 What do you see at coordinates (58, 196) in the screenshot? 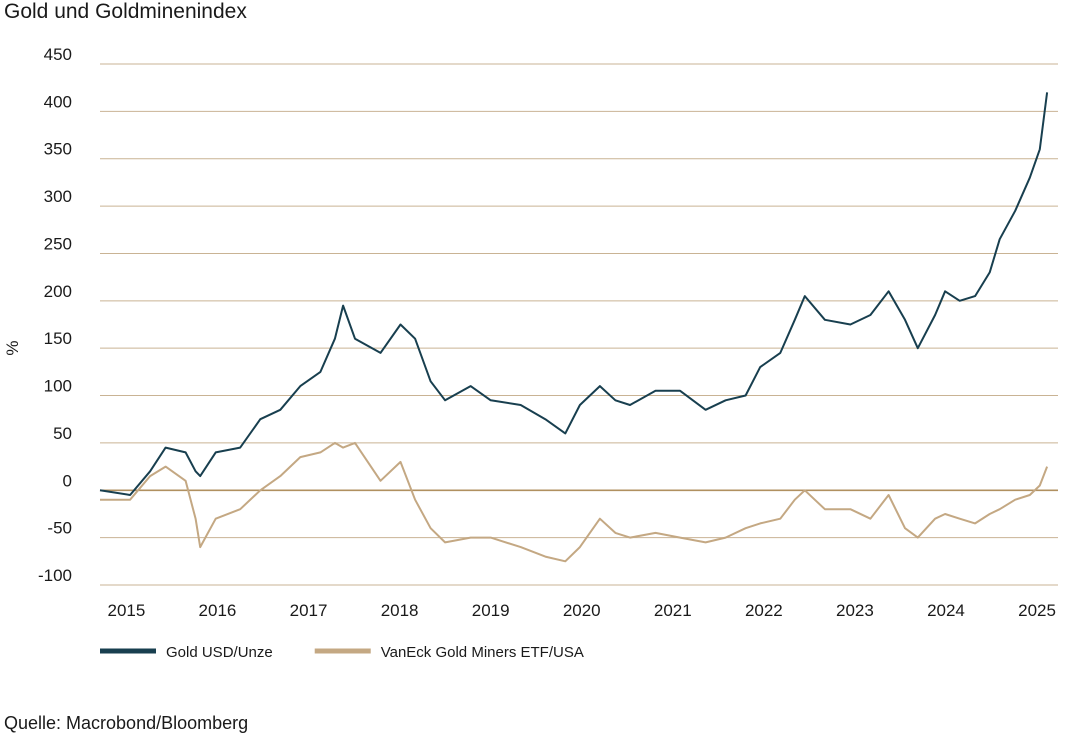
I see `y-tick-label: 300` at bounding box center [58, 196].